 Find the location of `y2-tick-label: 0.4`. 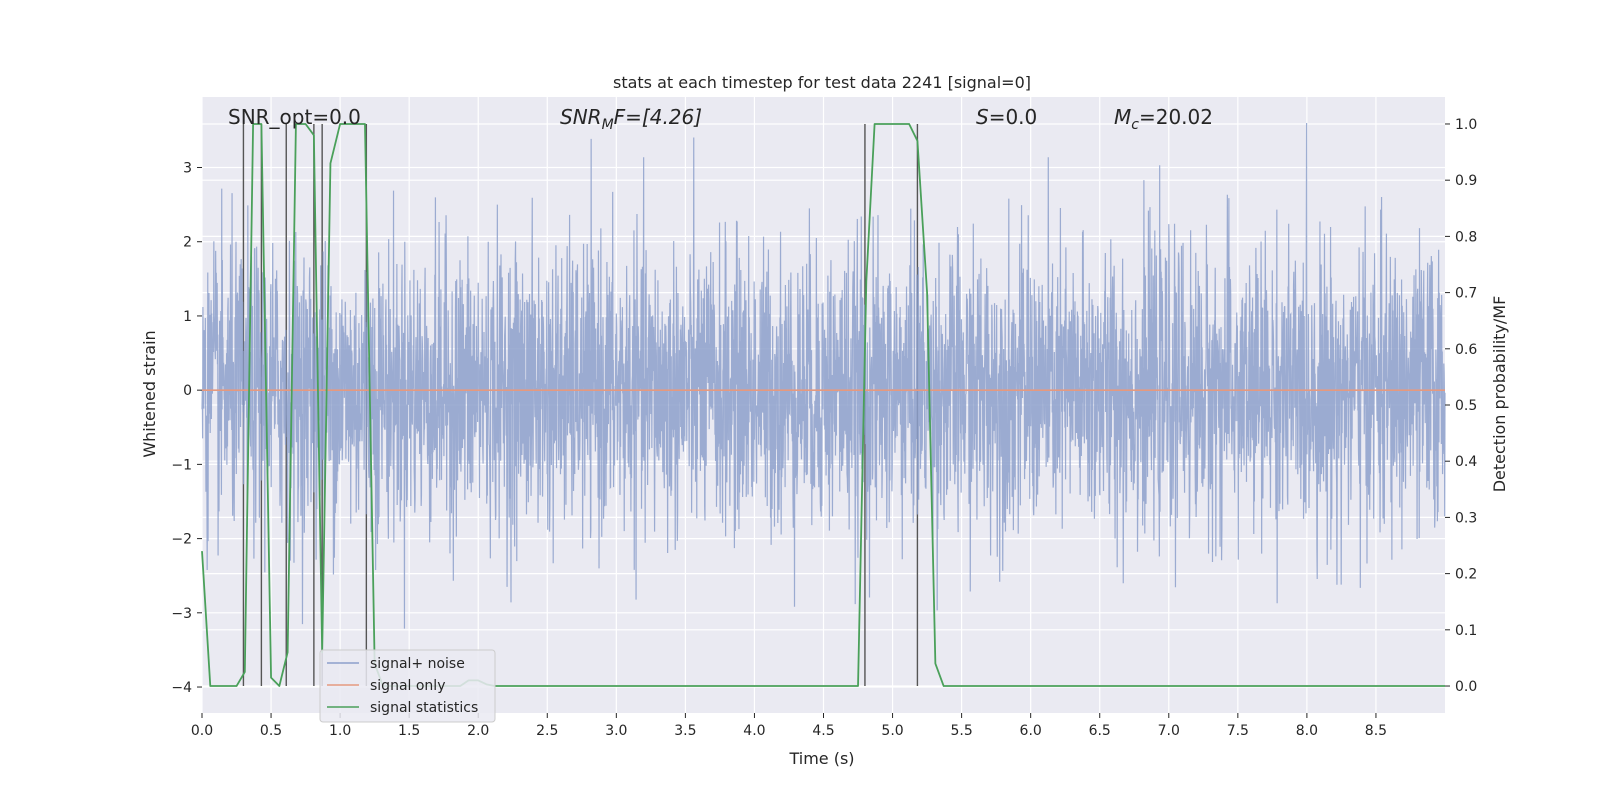

y2-tick-label: 0.4 is located at coordinates (1466, 462).